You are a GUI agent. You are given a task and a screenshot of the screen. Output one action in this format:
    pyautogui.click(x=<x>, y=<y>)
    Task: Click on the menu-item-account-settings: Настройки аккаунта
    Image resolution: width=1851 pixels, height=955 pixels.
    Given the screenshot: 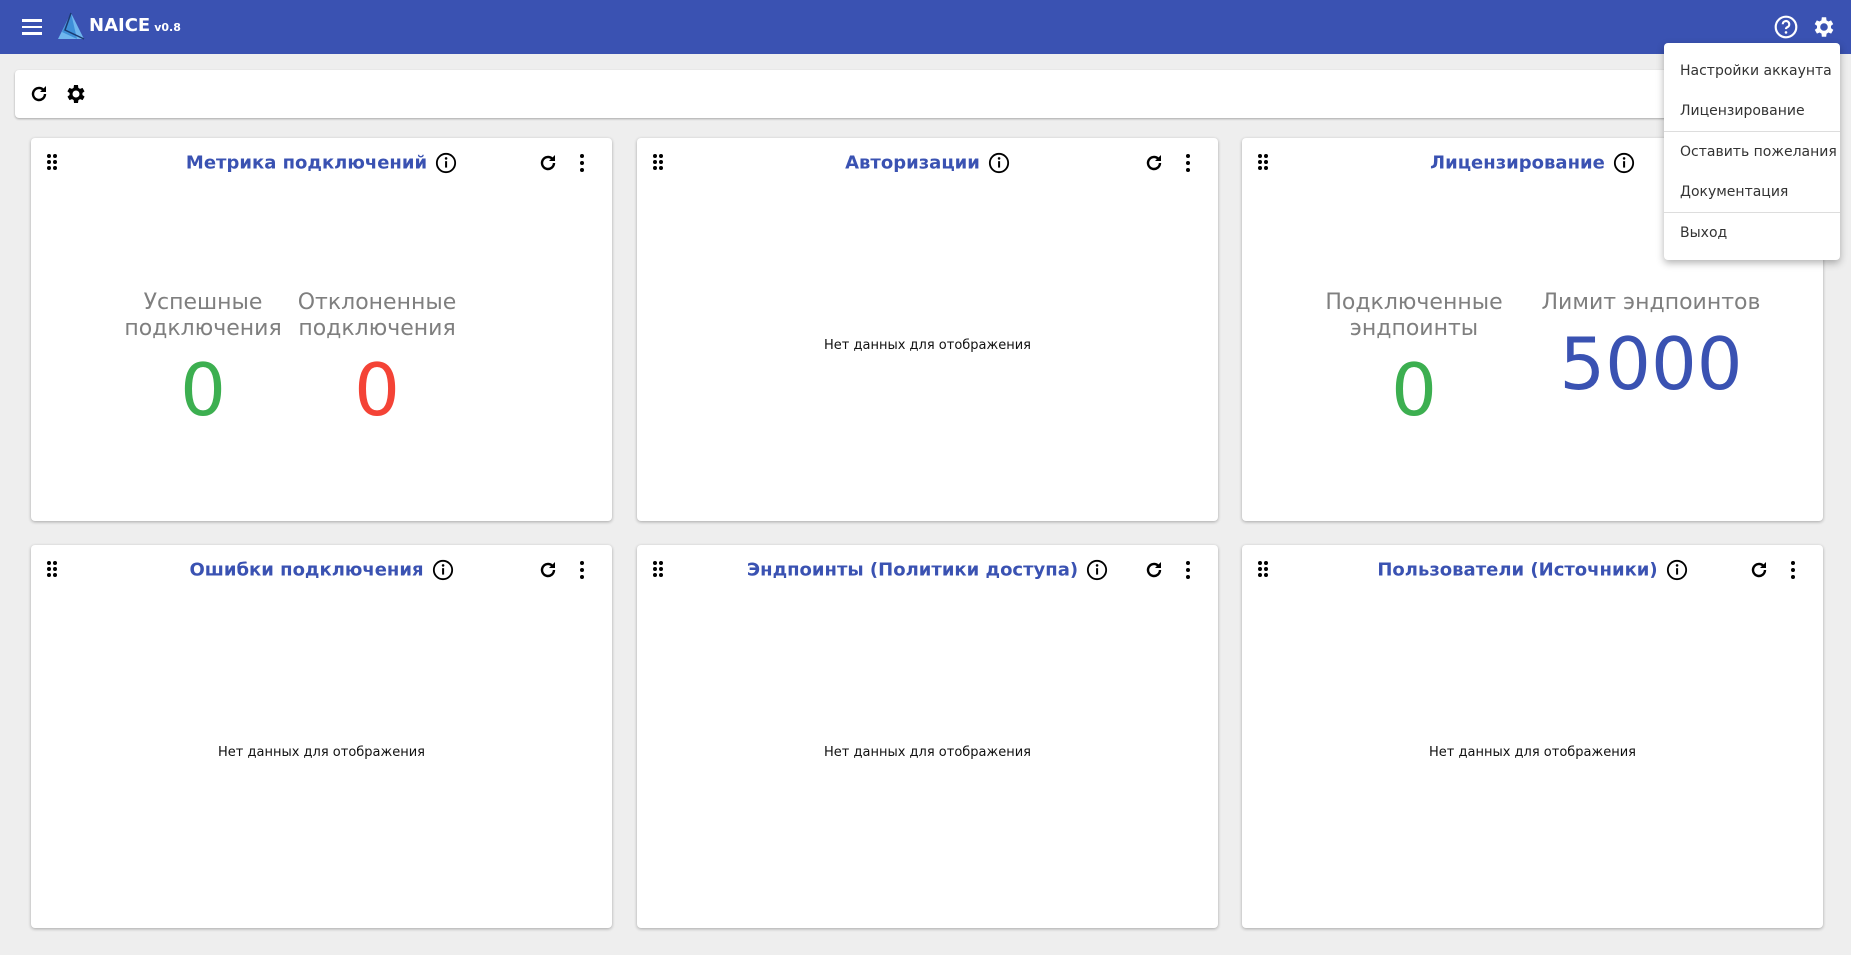 What is the action you would take?
    pyautogui.click(x=1756, y=71)
    